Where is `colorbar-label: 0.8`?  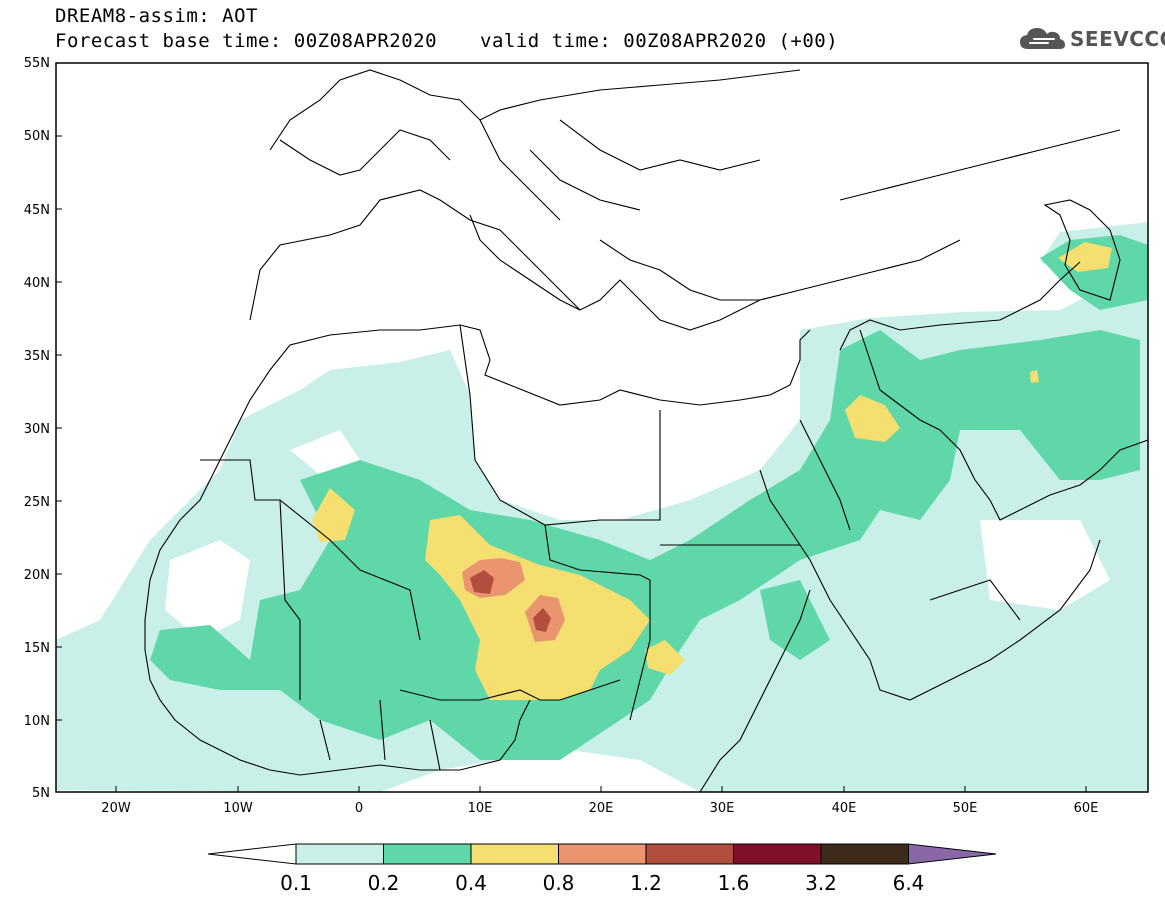
colorbar-label: 0.8 is located at coordinates (559, 883).